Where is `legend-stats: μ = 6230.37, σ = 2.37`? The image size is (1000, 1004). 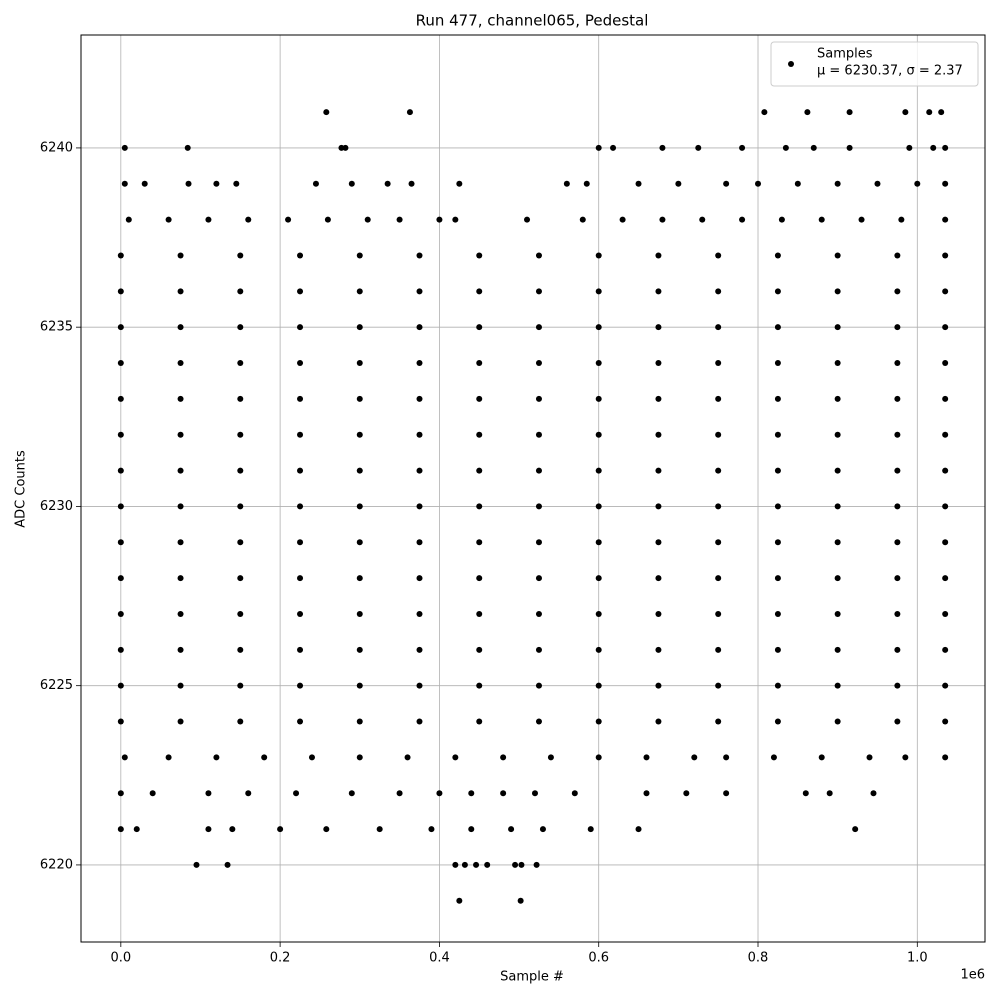 legend-stats: μ = 6230.37, σ = 2.37 is located at coordinates (890, 71).